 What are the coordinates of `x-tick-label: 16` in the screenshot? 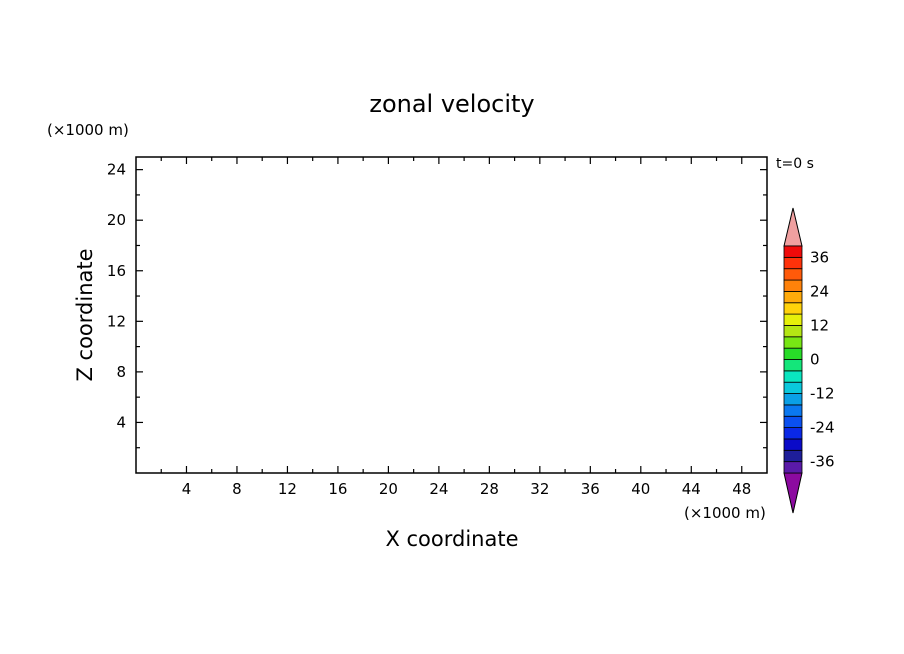 It's located at (337, 489).